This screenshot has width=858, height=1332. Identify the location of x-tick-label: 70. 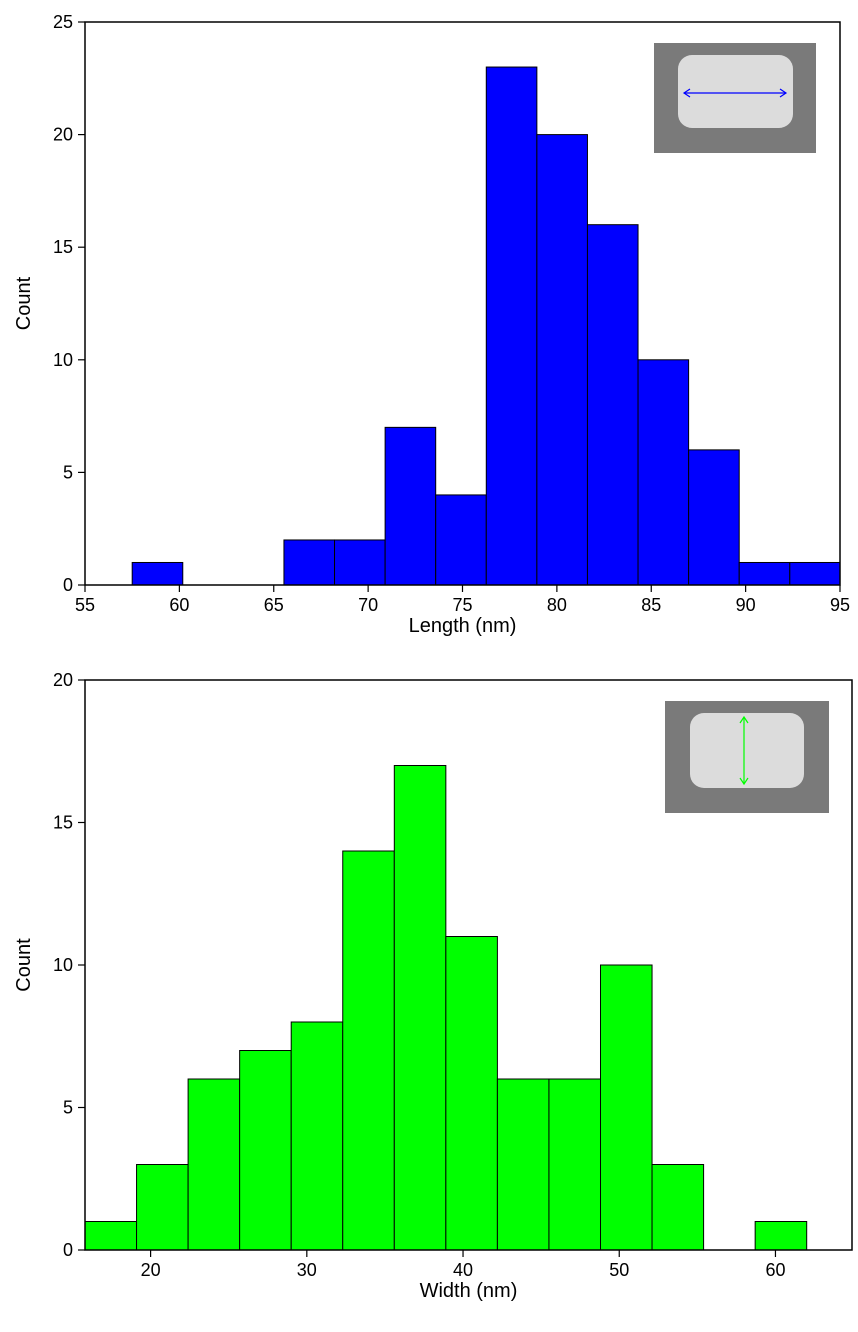
(368, 605).